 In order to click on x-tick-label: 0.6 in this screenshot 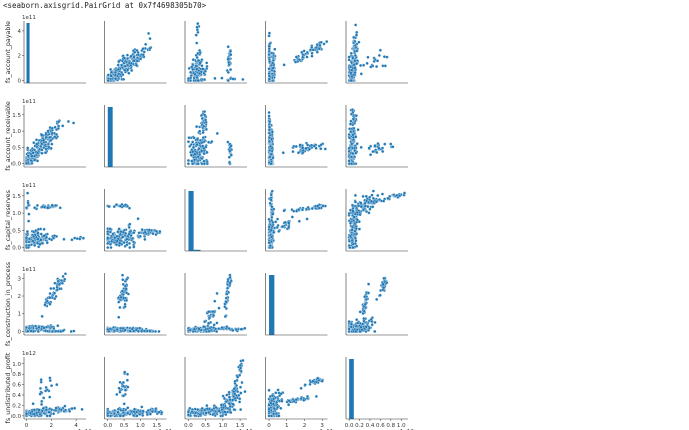, I will do `click(380, 426)`.